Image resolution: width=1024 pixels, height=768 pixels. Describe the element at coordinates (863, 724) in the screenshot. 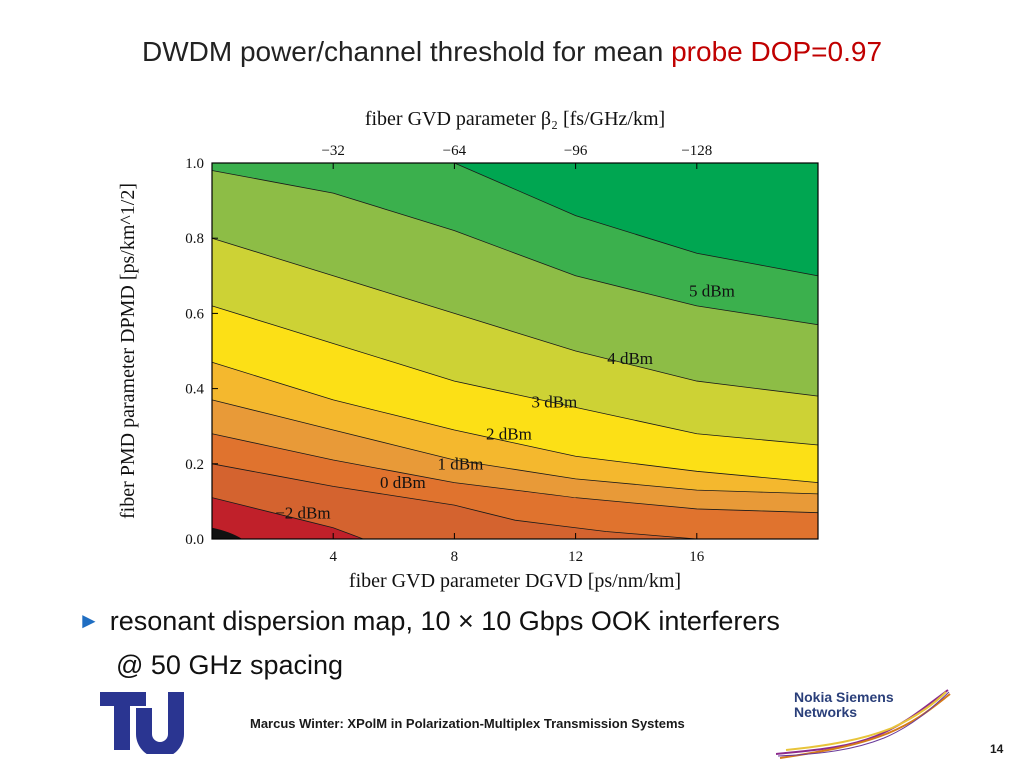

I see `nokia-siemens-wave-logo` at that location.